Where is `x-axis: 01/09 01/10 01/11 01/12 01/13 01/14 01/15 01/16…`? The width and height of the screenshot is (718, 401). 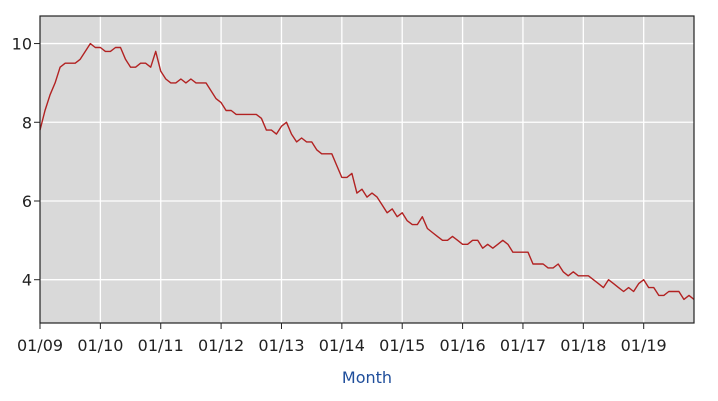 x-axis: 01/09 01/10 01/11 01/12 01/13 01/14 01/15 01/16… is located at coordinates (342, 339).